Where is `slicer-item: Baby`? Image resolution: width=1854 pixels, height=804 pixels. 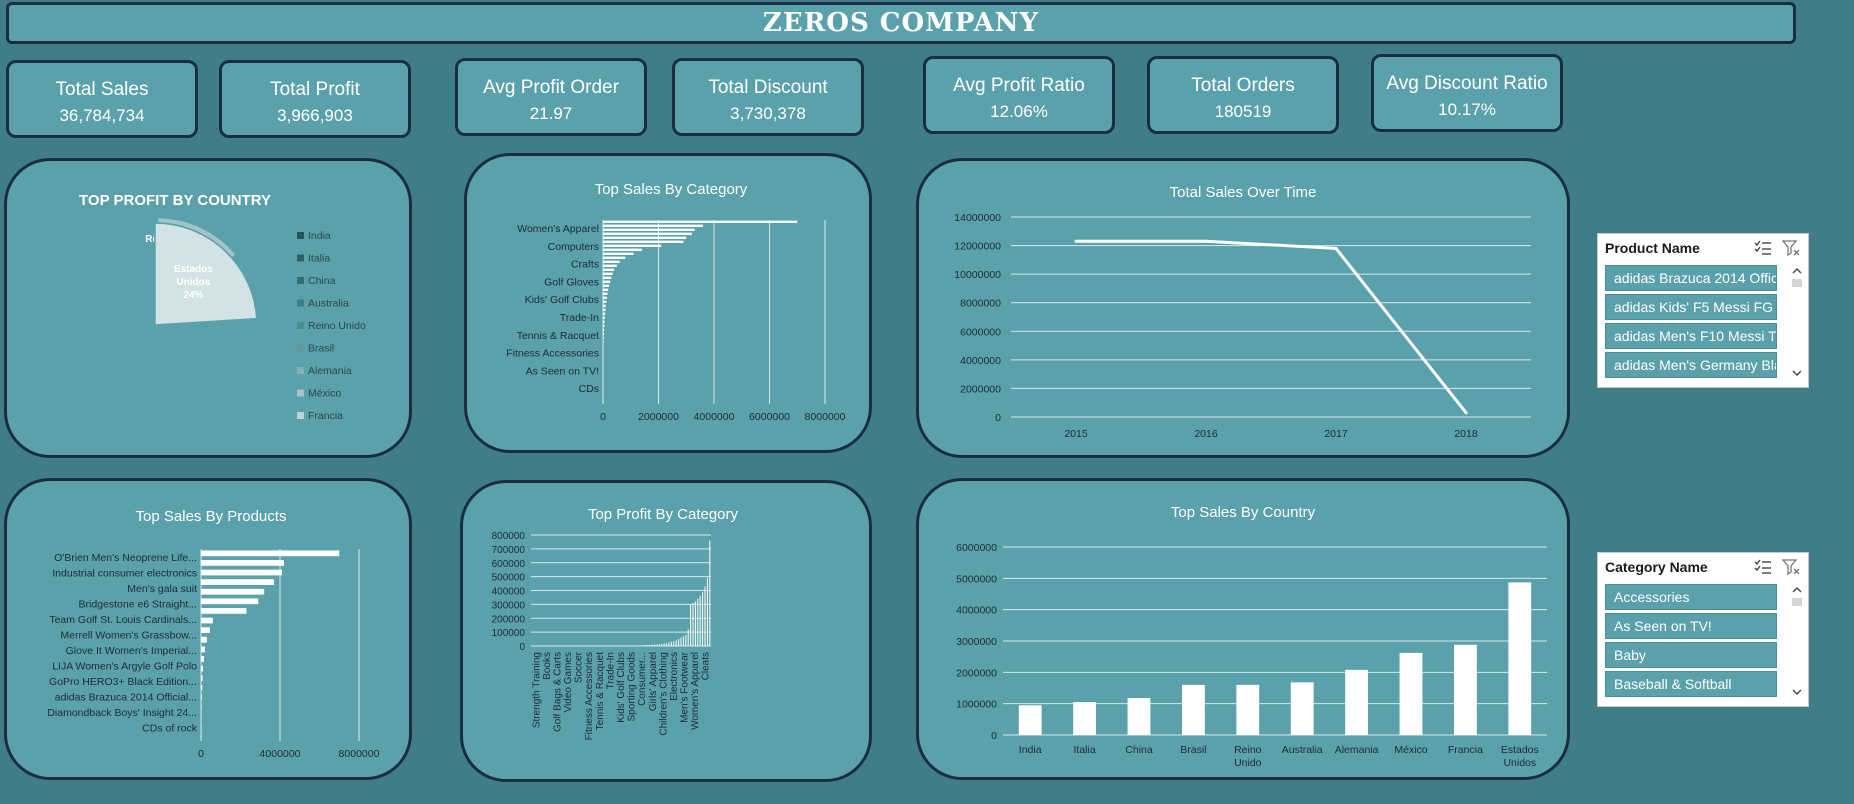
slicer-item: Baby is located at coordinates (1691, 655).